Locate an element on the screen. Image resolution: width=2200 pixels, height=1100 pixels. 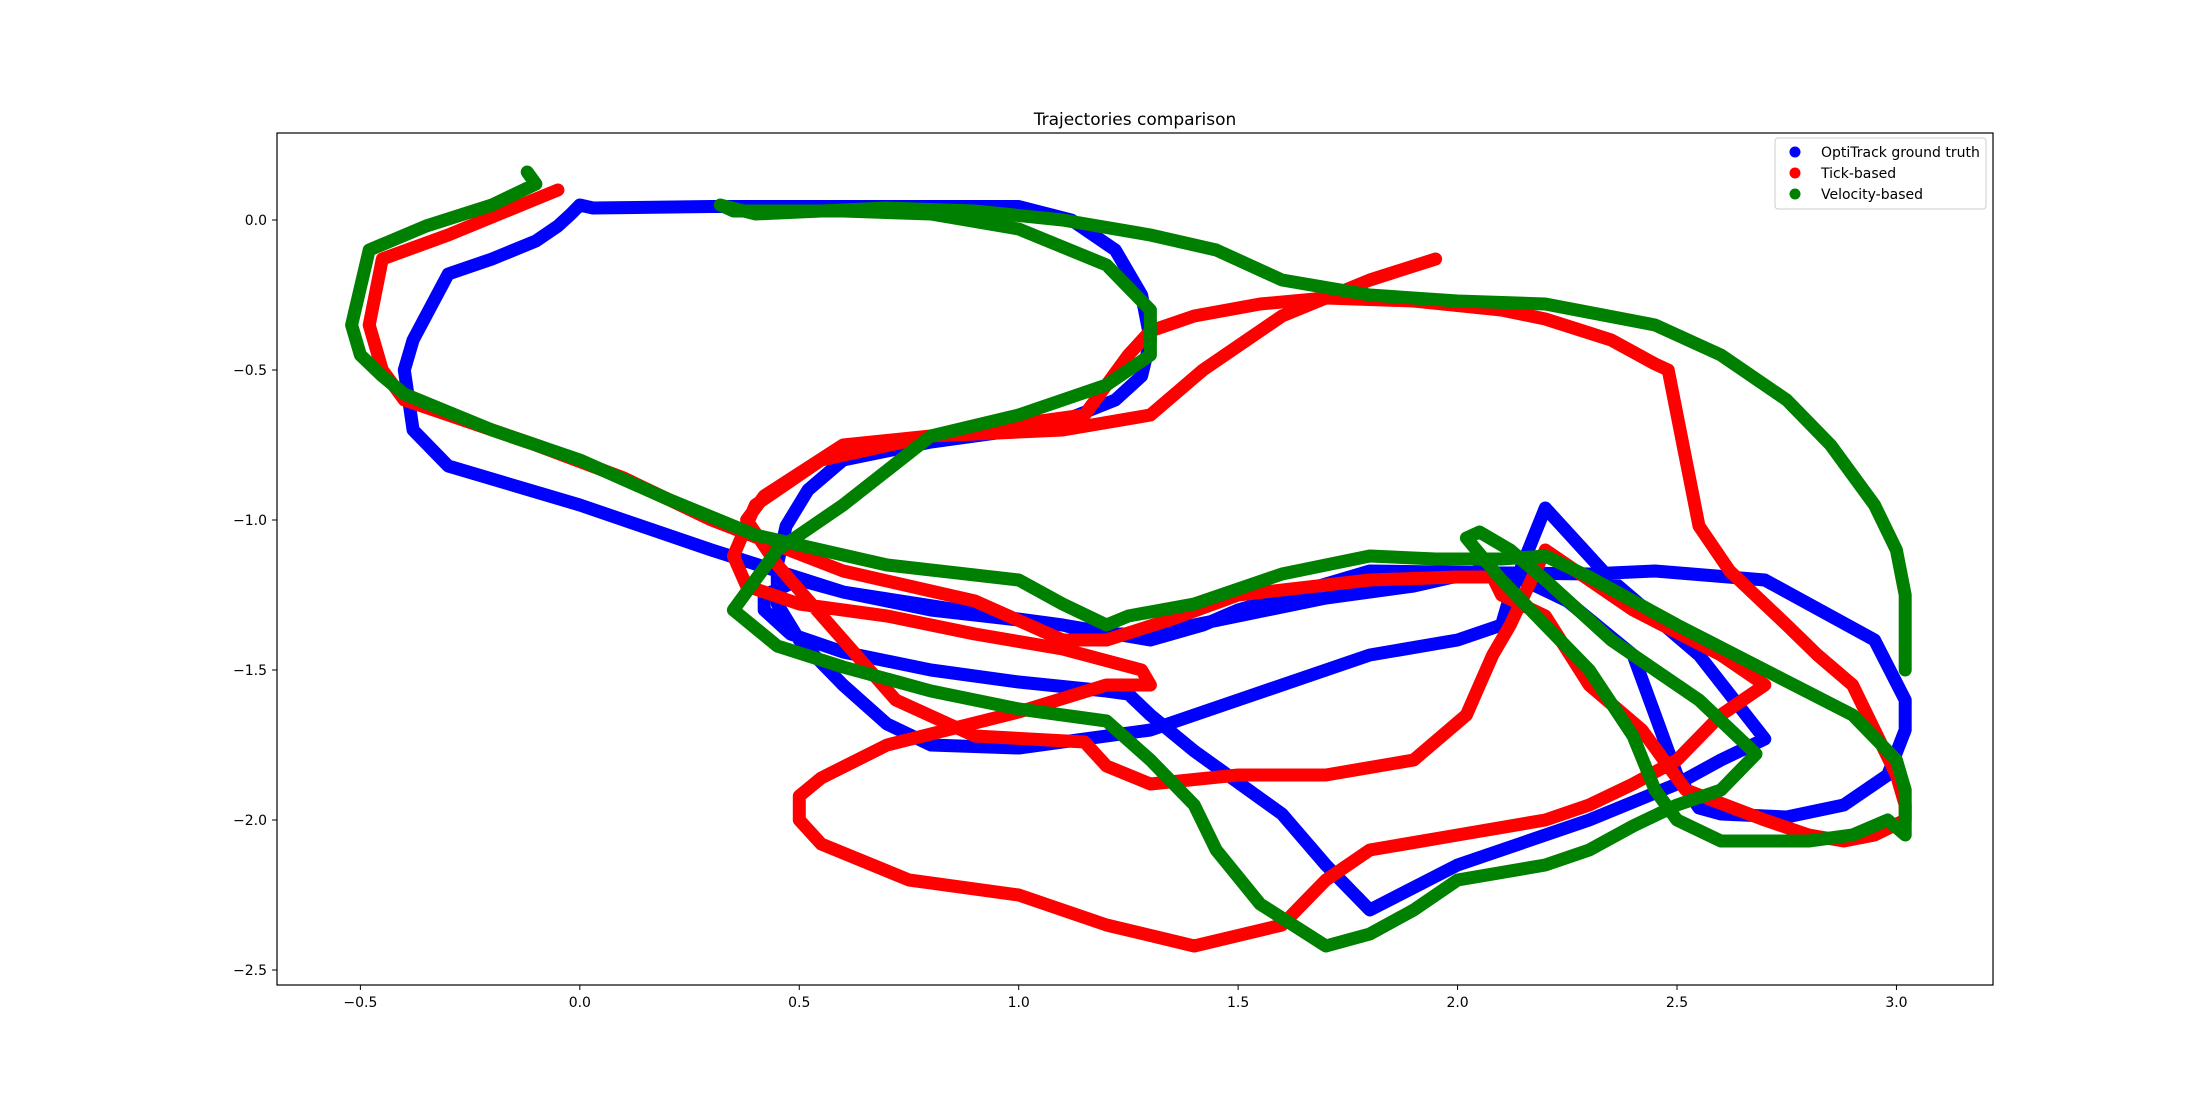
legend-marker-tick-based is located at coordinates (1795, 173).